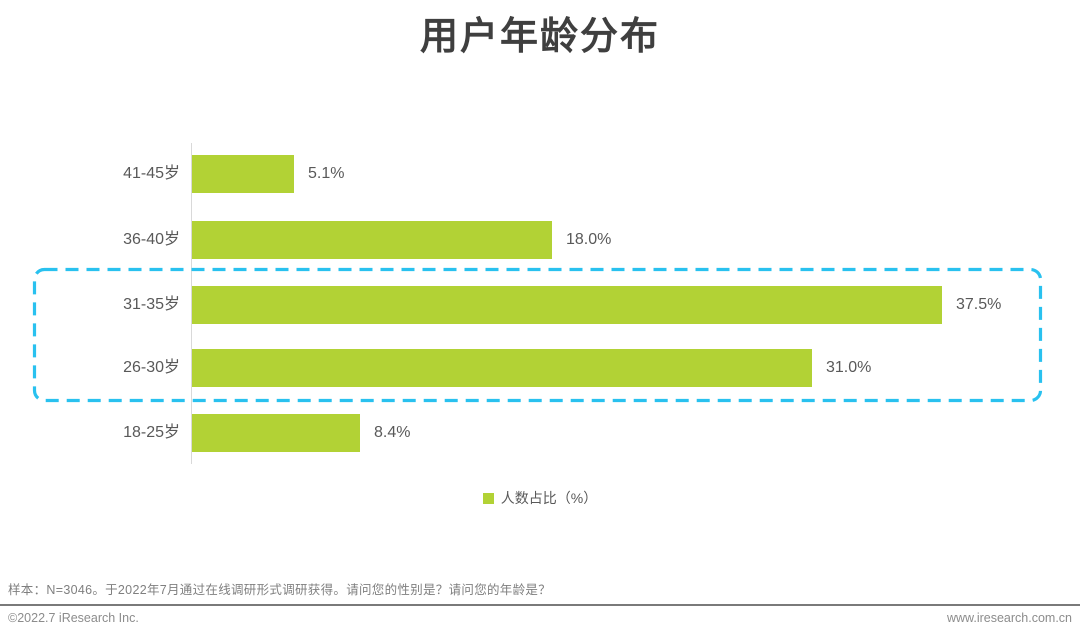 The image size is (1080, 640). What do you see at coordinates (151, 367) in the screenshot?
I see `category-label: 26-30岁` at bounding box center [151, 367].